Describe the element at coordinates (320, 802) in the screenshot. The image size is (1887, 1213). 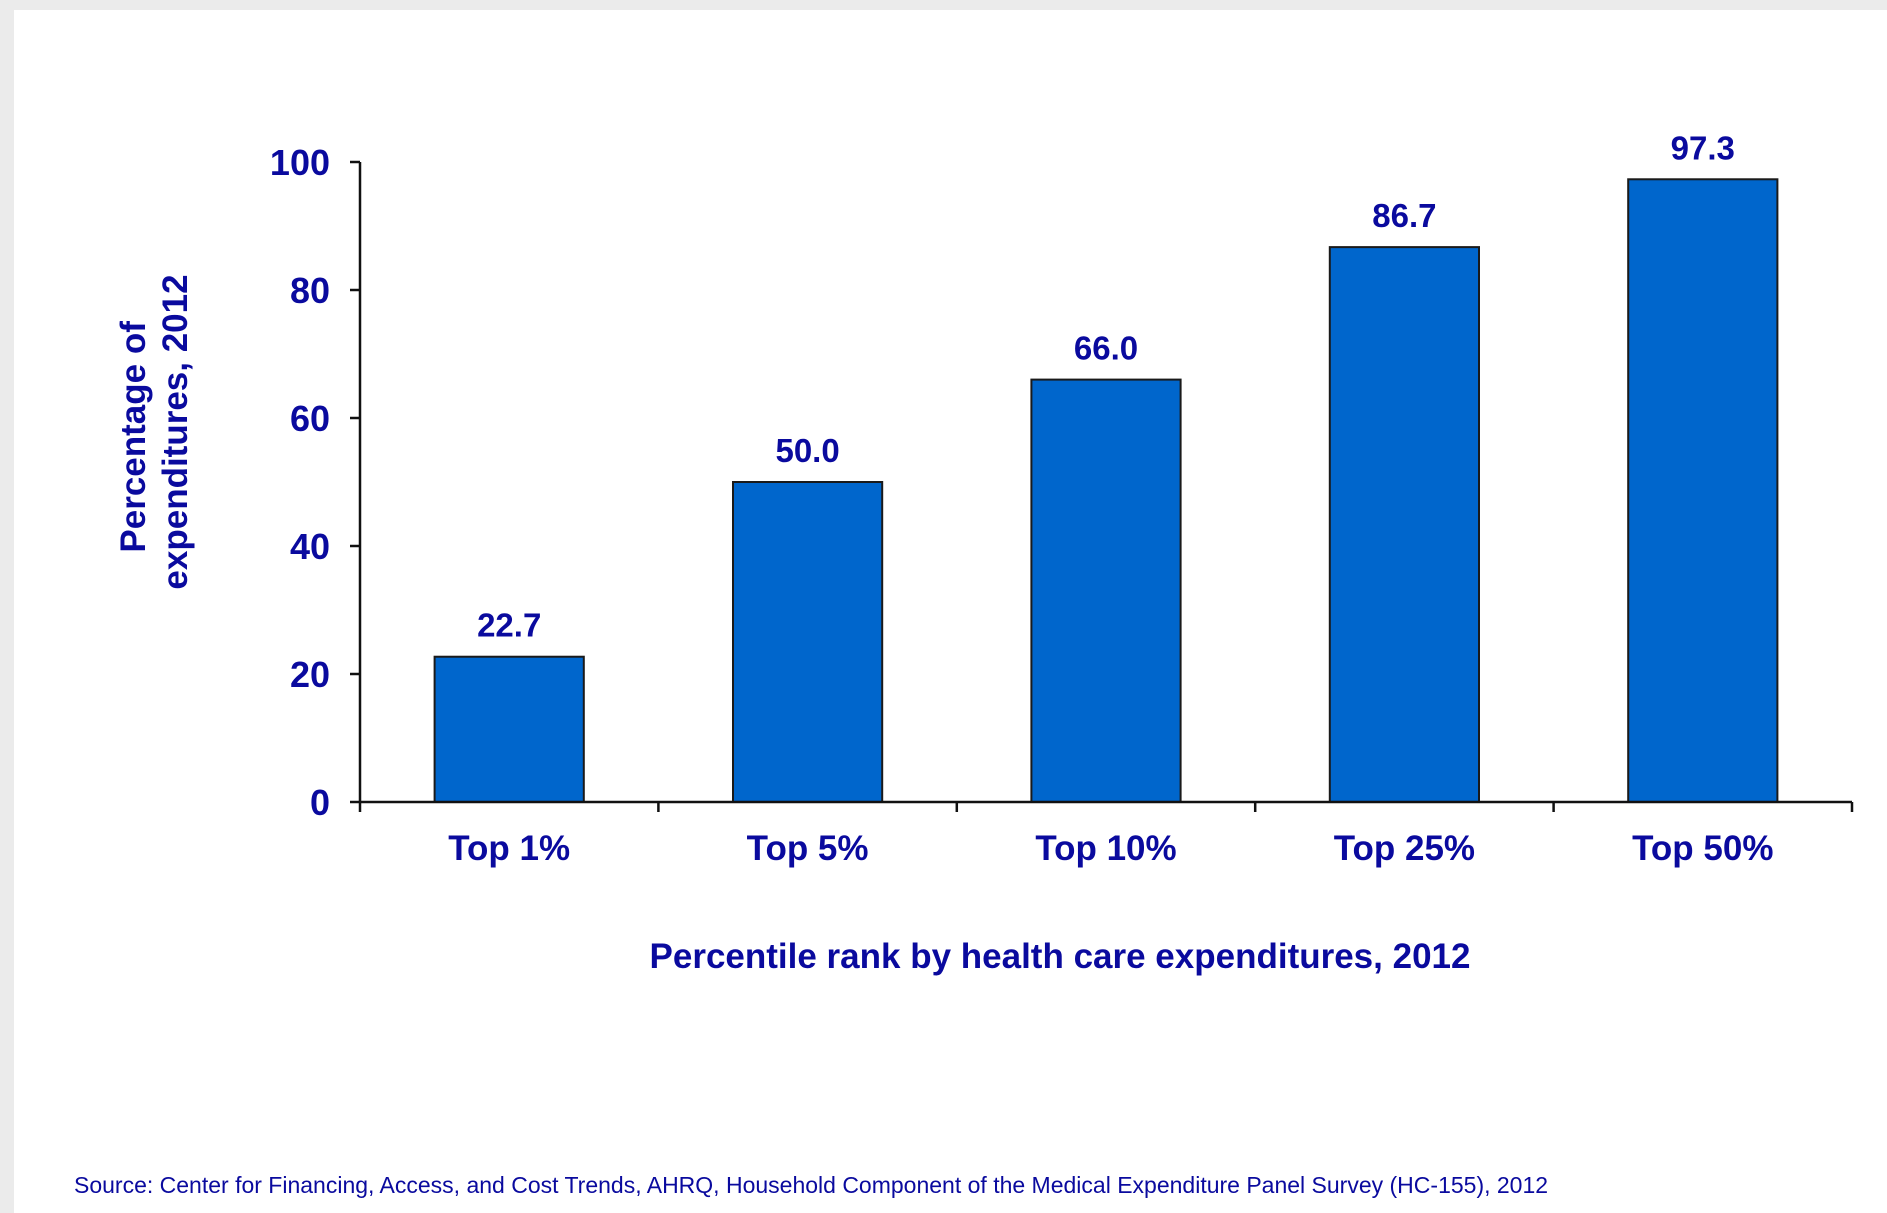
I see `y-tick-label: 0` at that location.